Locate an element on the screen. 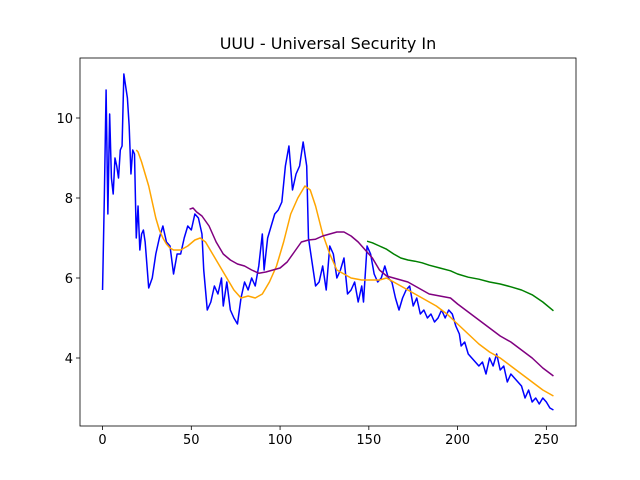  y-tick-label: 10 is located at coordinates (64, 119).